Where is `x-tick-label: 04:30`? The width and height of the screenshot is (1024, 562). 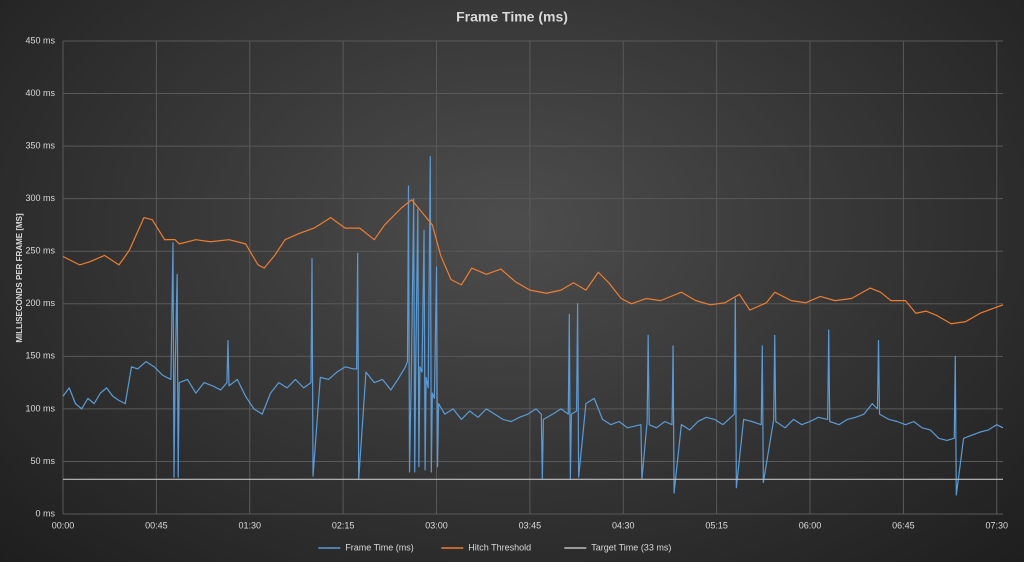 x-tick-label: 04:30 is located at coordinates (623, 525).